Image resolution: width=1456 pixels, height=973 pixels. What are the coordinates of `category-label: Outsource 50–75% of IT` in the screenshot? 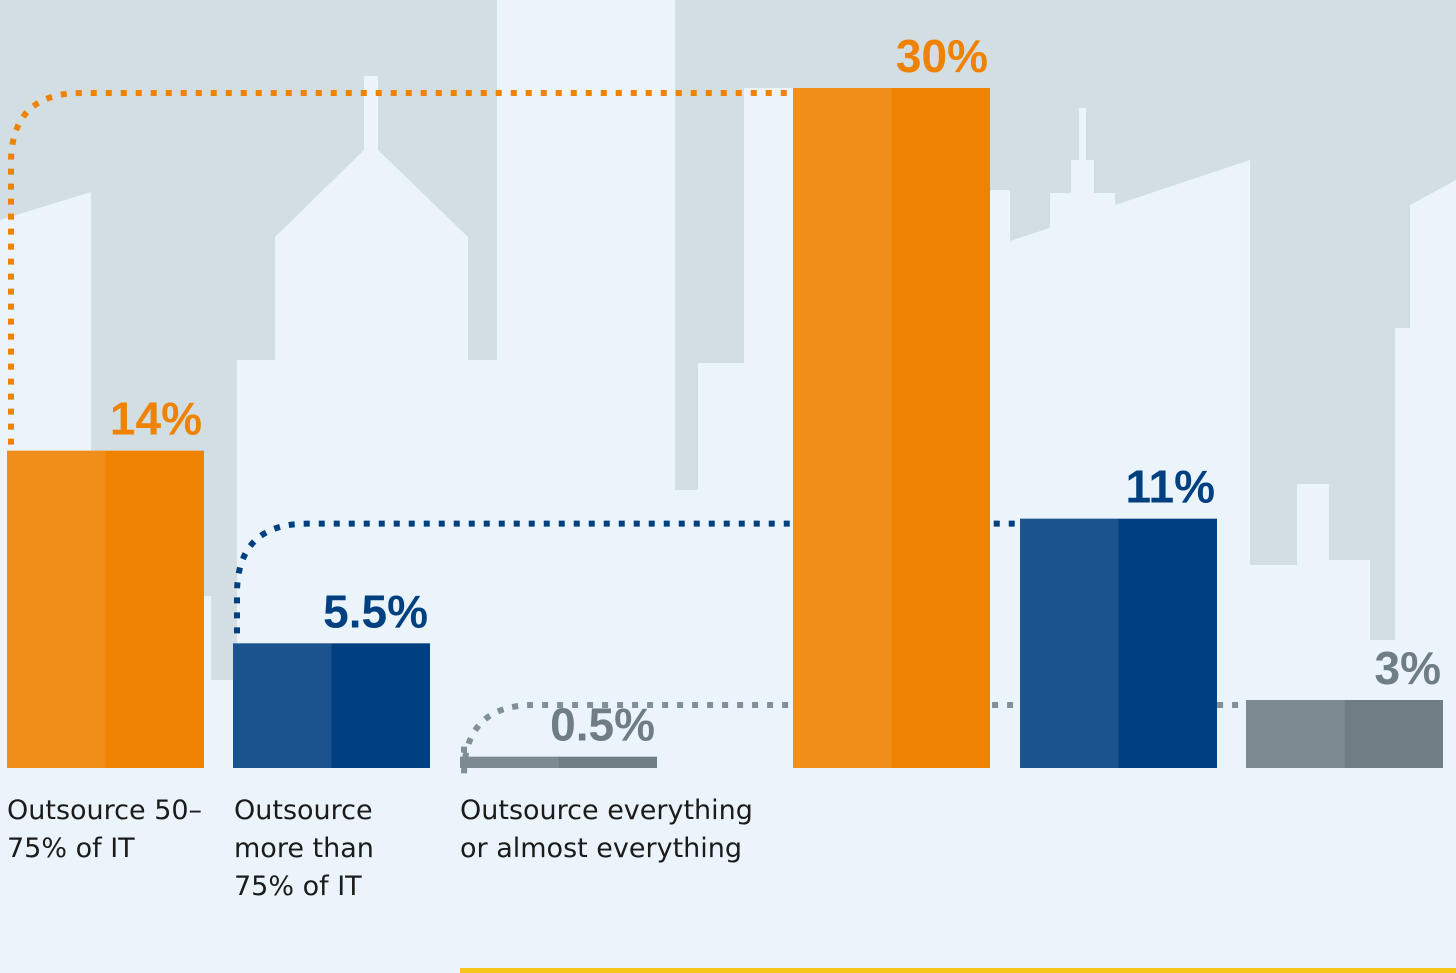 It's located at (105, 829).